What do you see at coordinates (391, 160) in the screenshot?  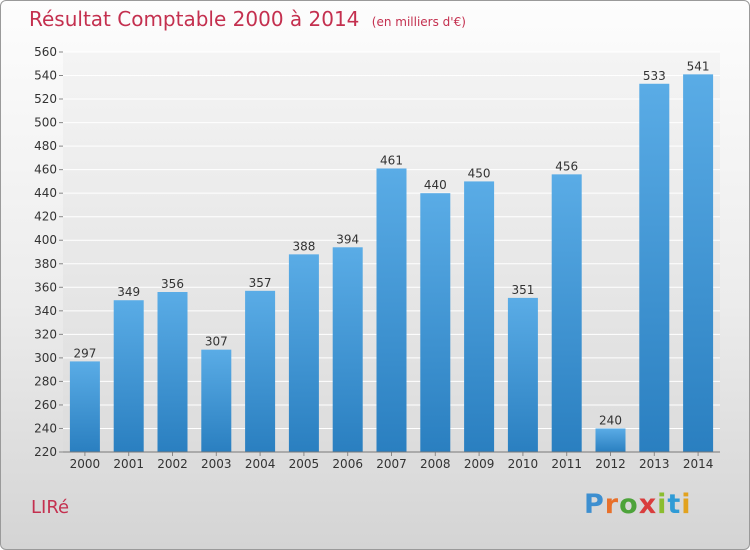 I see `data-label: 461` at bounding box center [391, 160].